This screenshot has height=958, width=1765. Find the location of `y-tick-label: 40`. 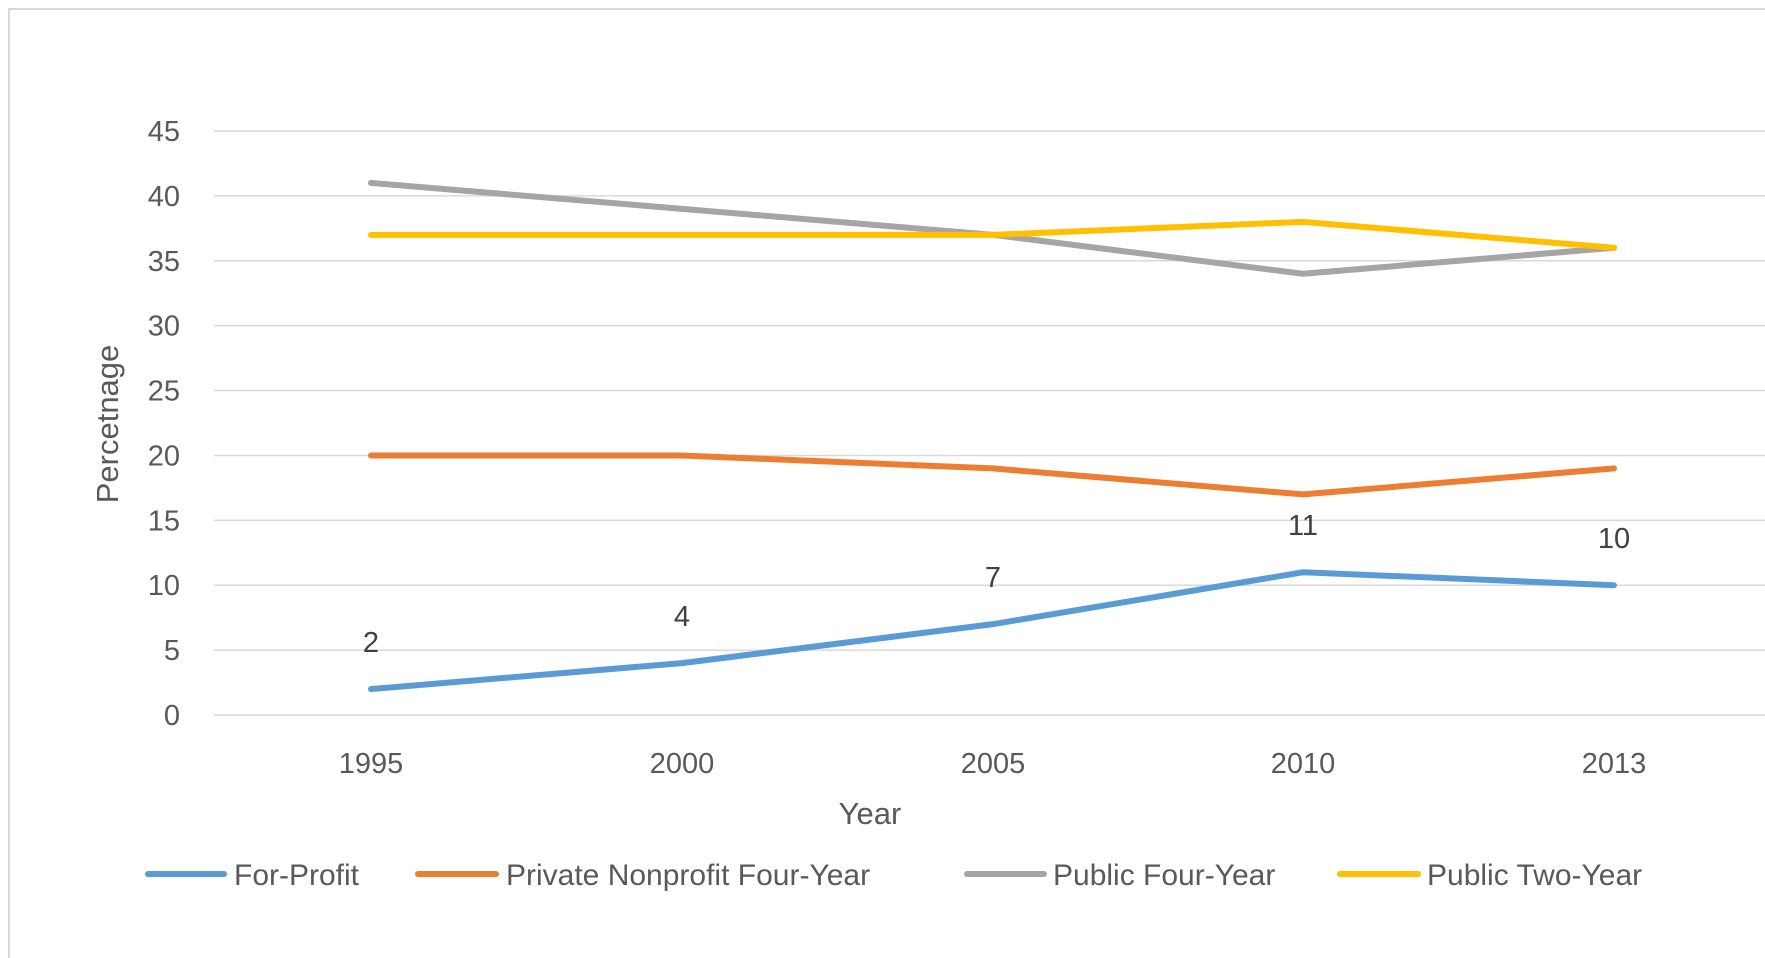

y-tick-label: 40 is located at coordinates (164, 197).